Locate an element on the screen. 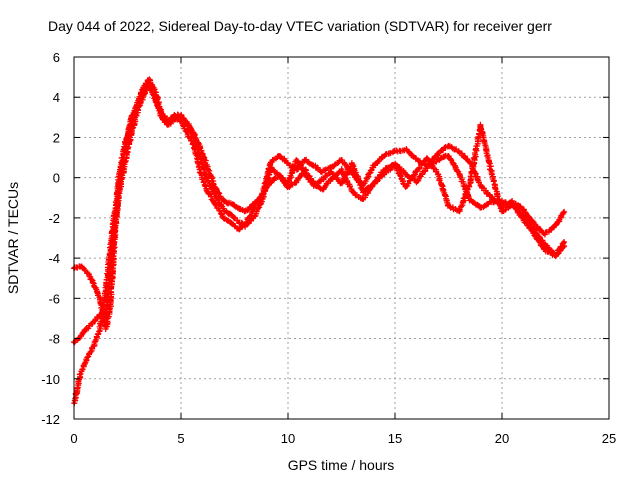 This screenshot has width=640, height=480. y-tick-label: -2 is located at coordinates (54, 218).